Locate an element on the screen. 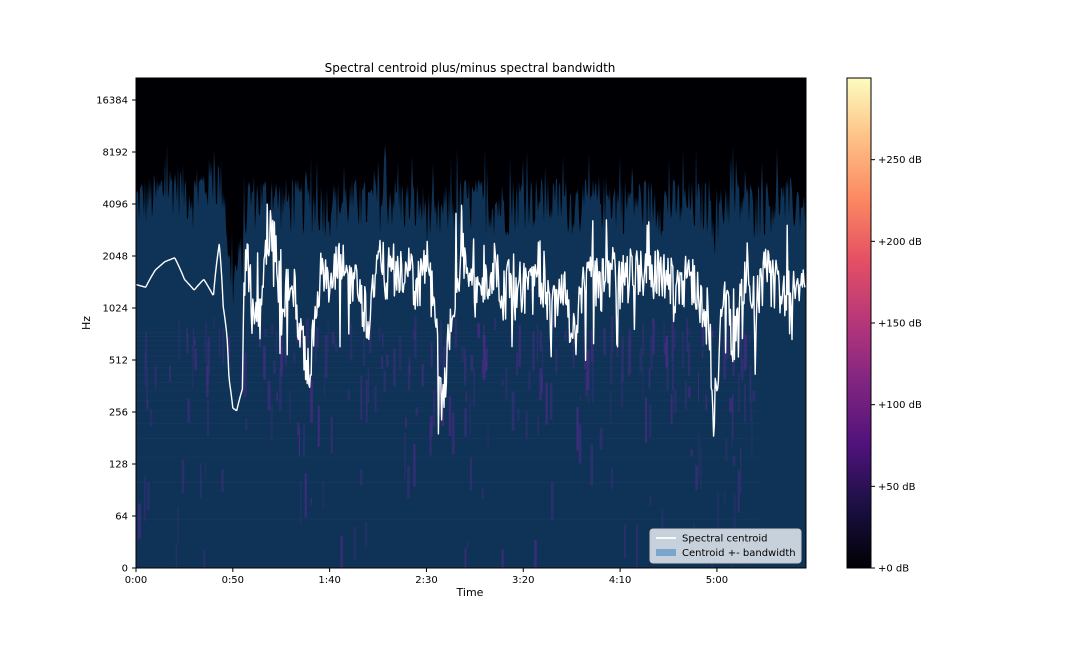 This screenshot has height=652, width=1080. legend-box is located at coordinates (725, 546).